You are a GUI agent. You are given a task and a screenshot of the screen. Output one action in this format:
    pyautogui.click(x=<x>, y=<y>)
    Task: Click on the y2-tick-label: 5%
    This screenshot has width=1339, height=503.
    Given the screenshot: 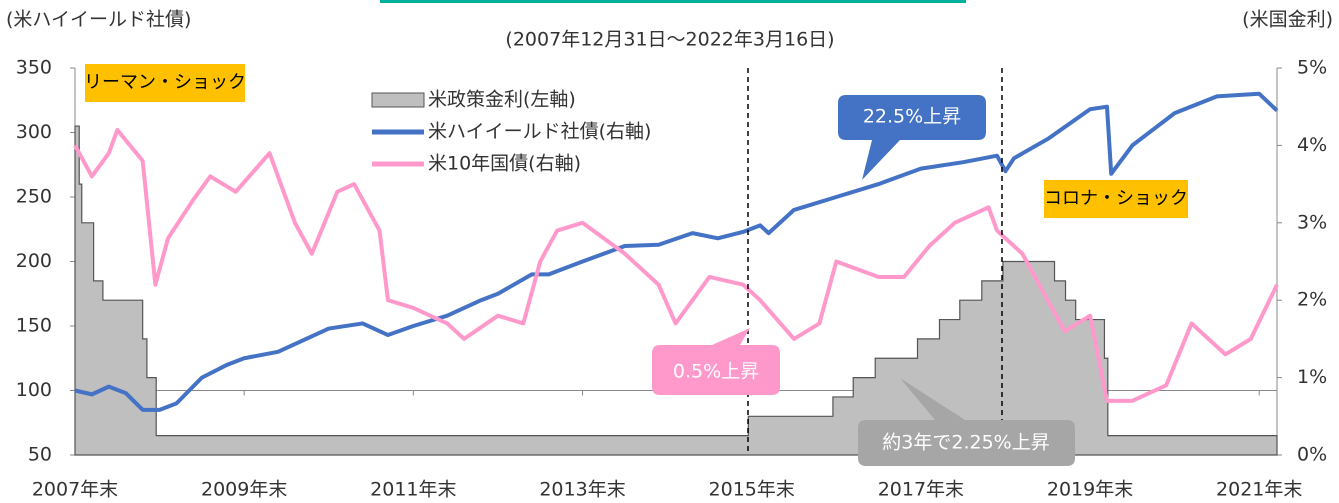 What is the action you would take?
    pyautogui.click(x=1312, y=68)
    